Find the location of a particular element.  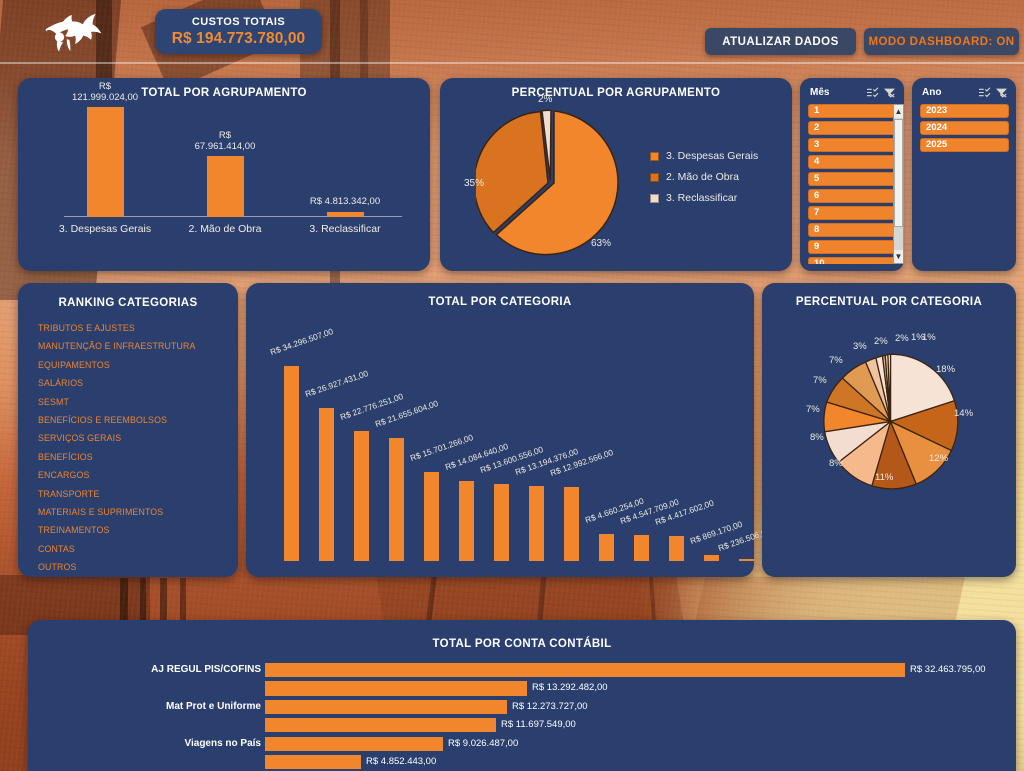

slicer-item: 8 is located at coordinates (852, 230).